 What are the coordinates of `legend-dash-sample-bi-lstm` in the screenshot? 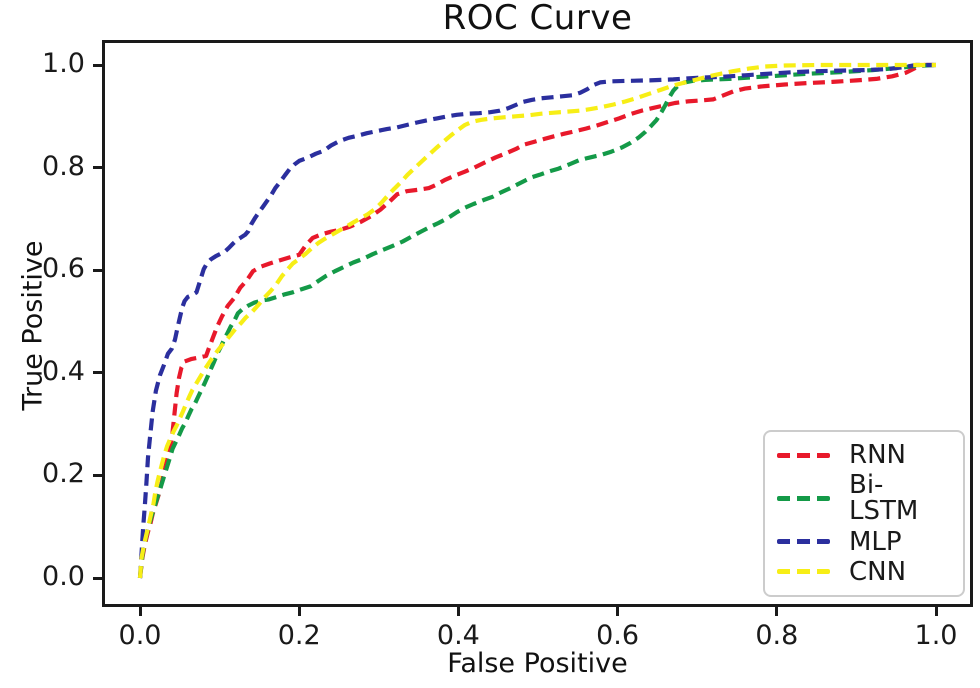 It's located at (803, 498).